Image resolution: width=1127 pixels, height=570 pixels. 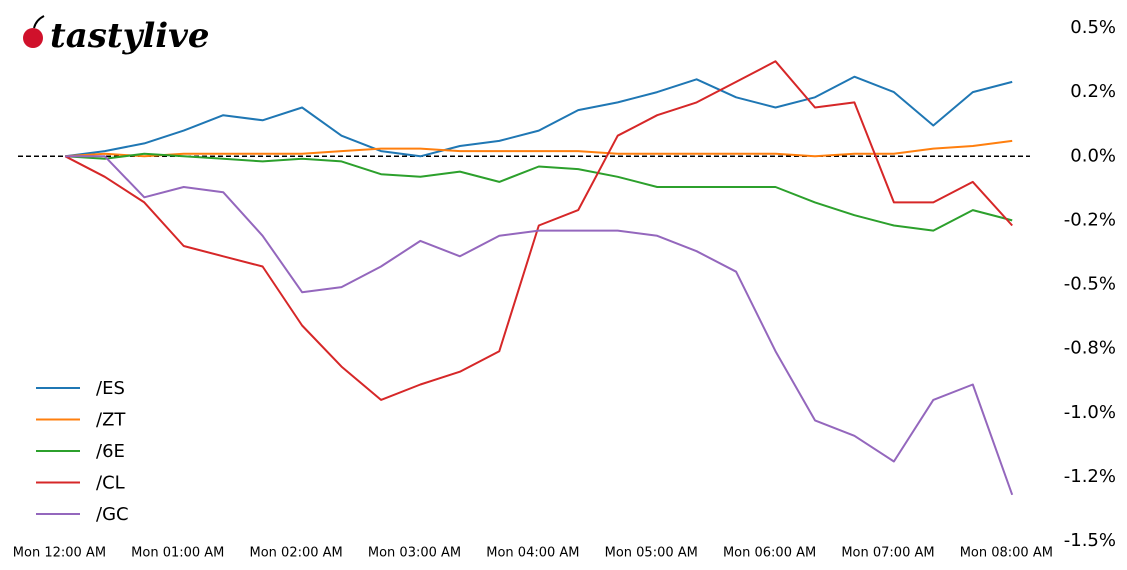 What do you see at coordinates (1090, 348) in the screenshot?
I see `y-tick-label: -0.8%` at bounding box center [1090, 348].